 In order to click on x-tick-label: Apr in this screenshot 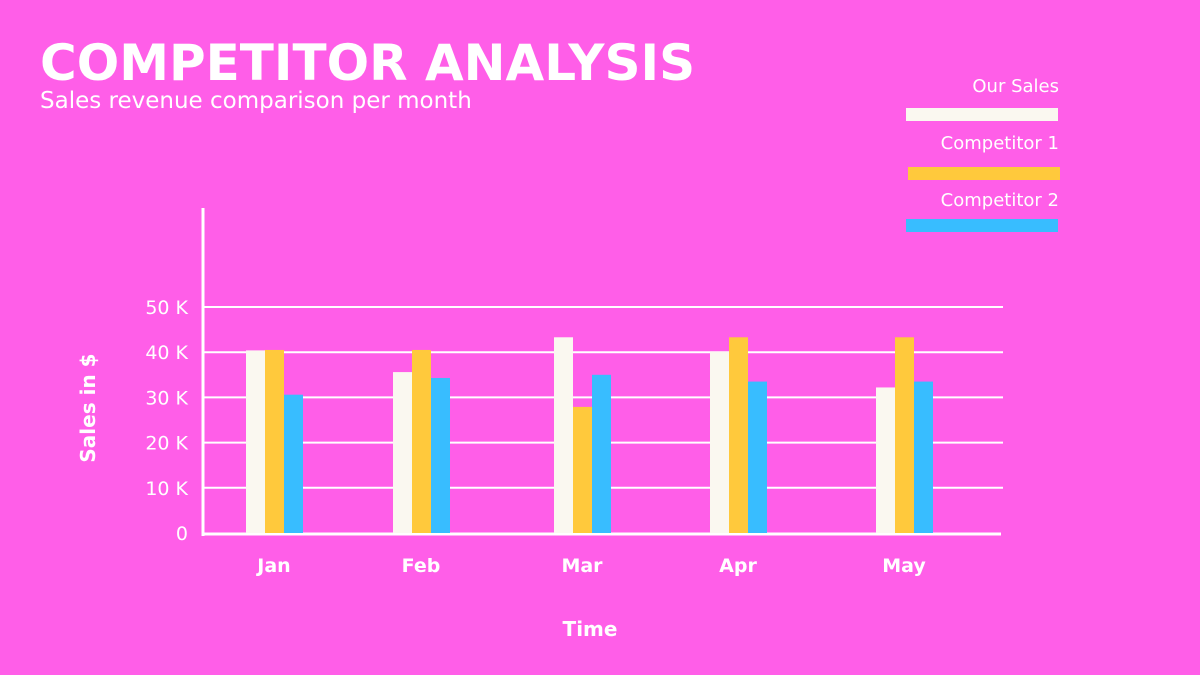, I will do `click(738, 566)`.